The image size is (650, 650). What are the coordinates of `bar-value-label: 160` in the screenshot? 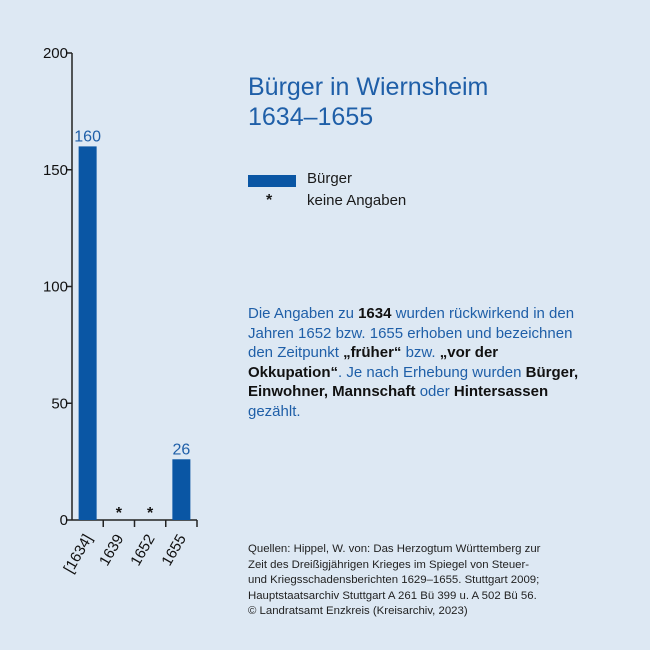 It's located at (87, 136).